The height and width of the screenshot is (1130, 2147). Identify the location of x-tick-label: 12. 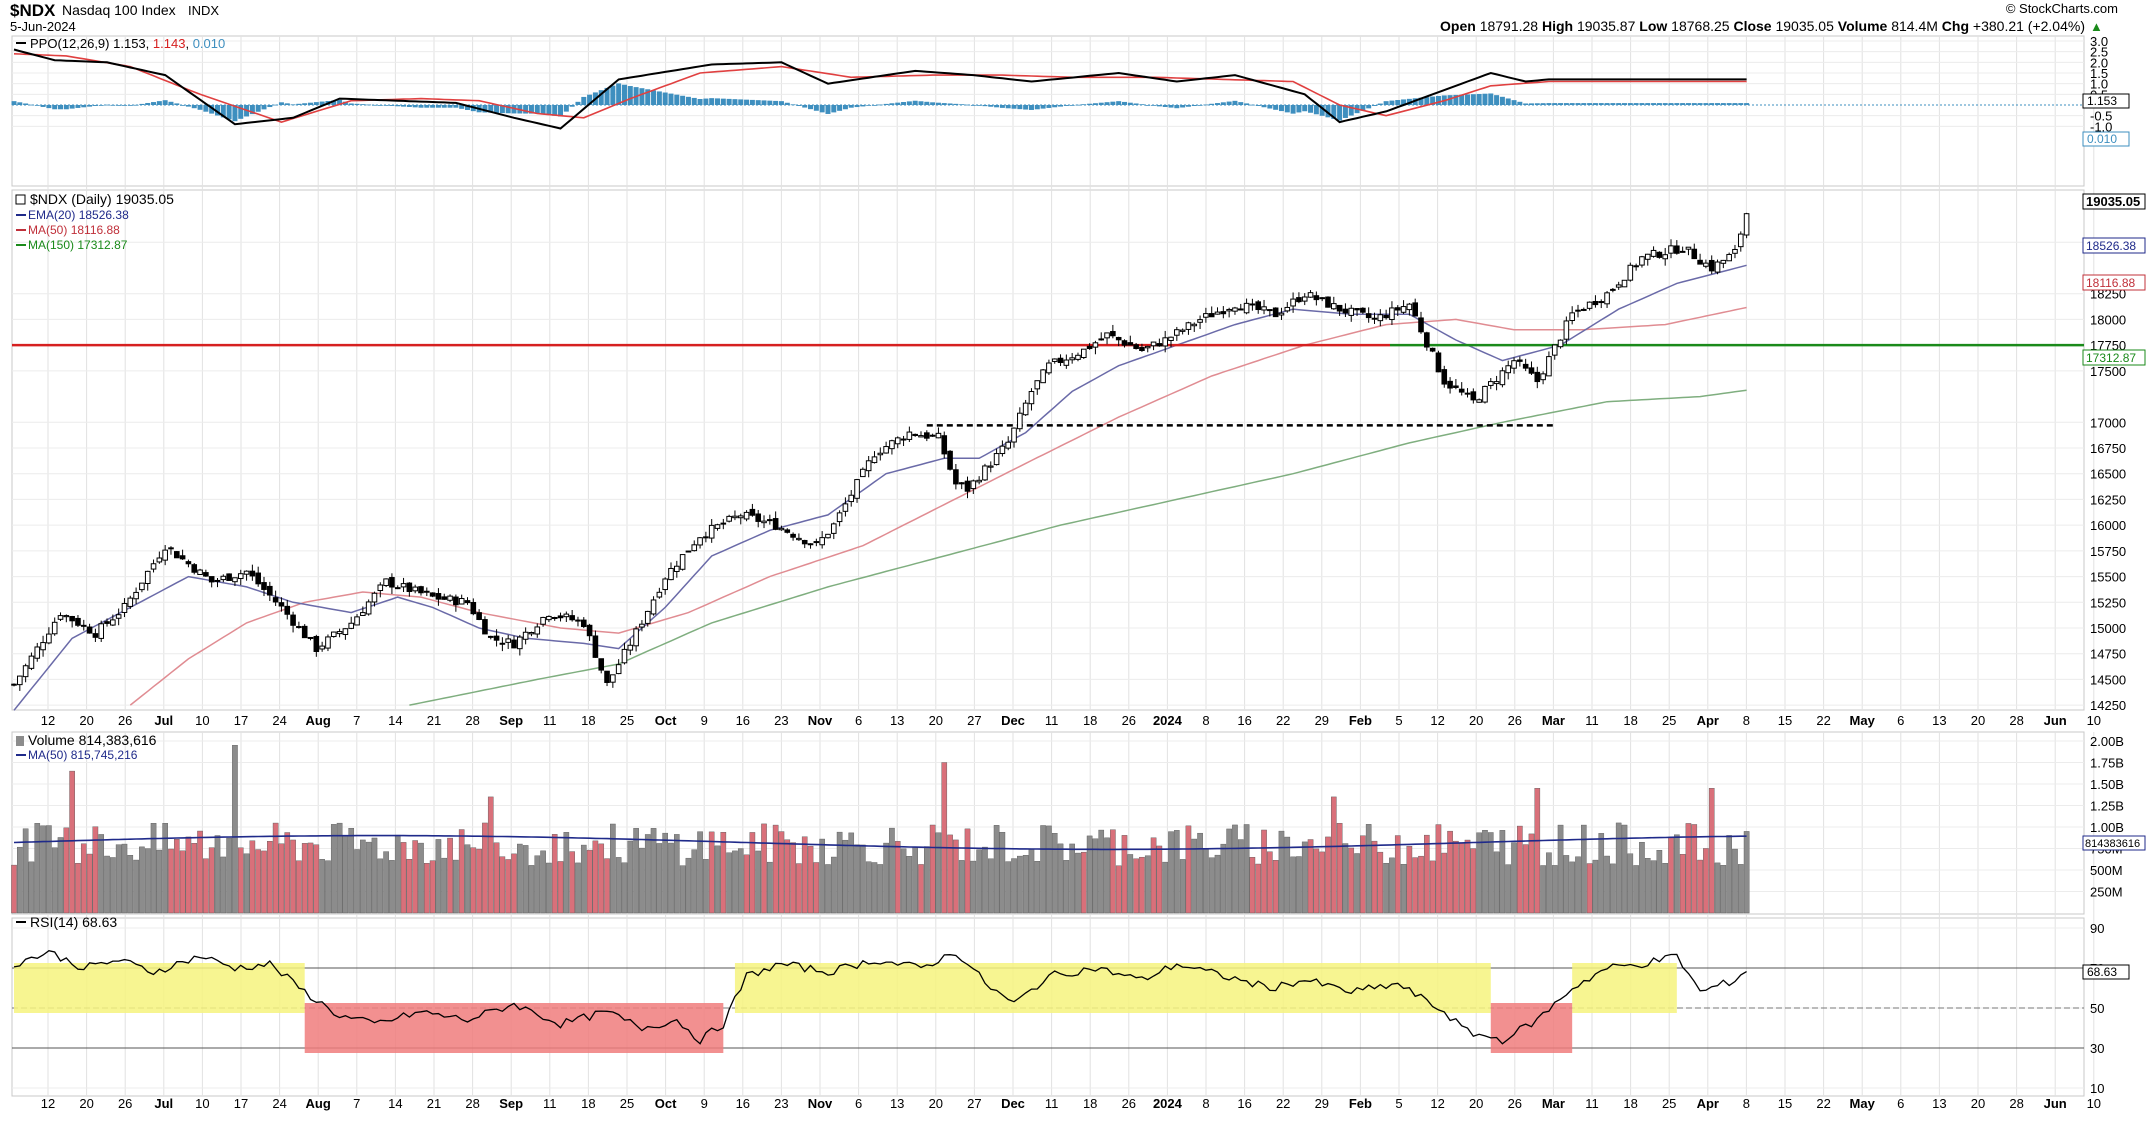
(1437, 720).